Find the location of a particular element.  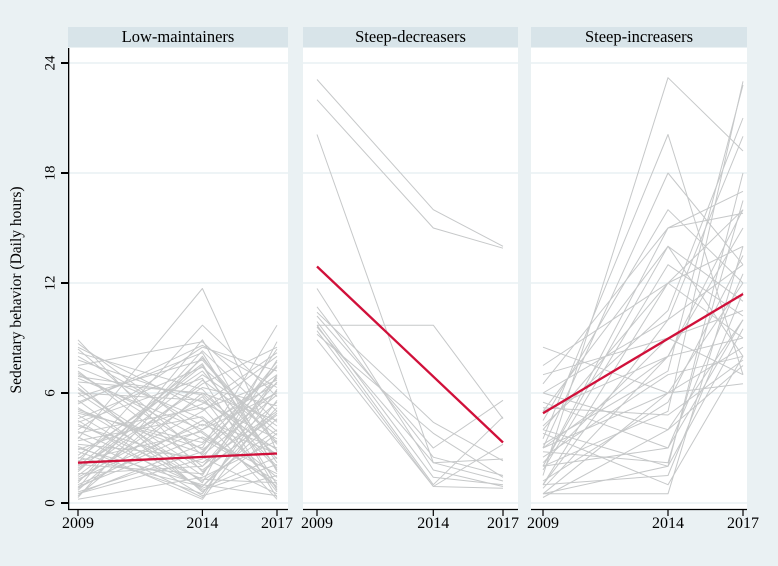

panel-header-steep-decreasers: Steep-decreasers is located at coordinates (410, 37).